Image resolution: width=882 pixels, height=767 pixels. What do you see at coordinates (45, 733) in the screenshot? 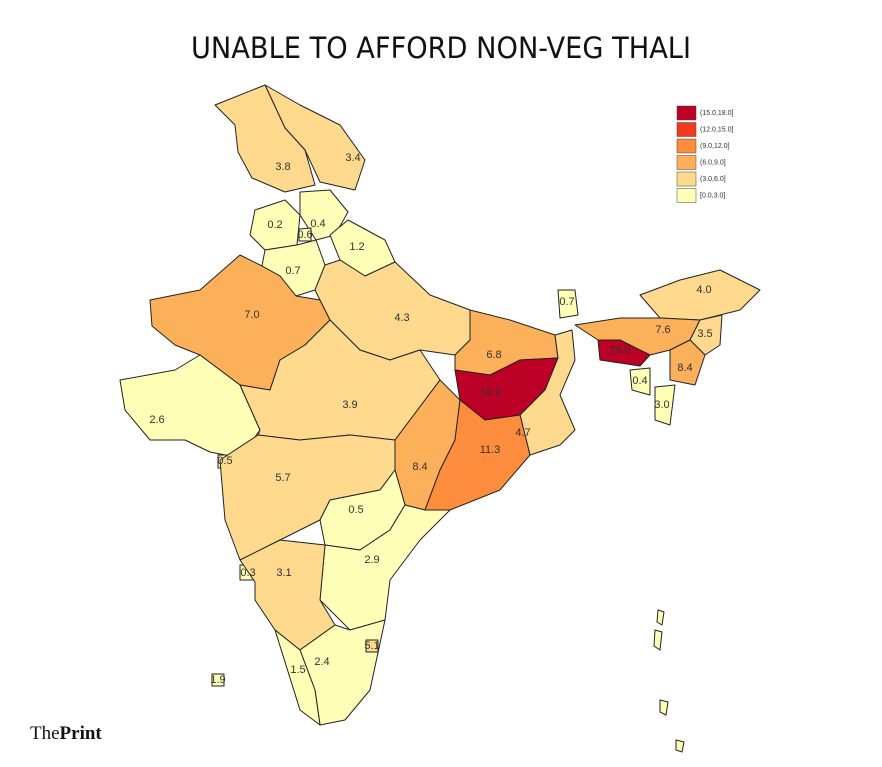
I see `brand-pre: The` at bounding box center [45, 733].